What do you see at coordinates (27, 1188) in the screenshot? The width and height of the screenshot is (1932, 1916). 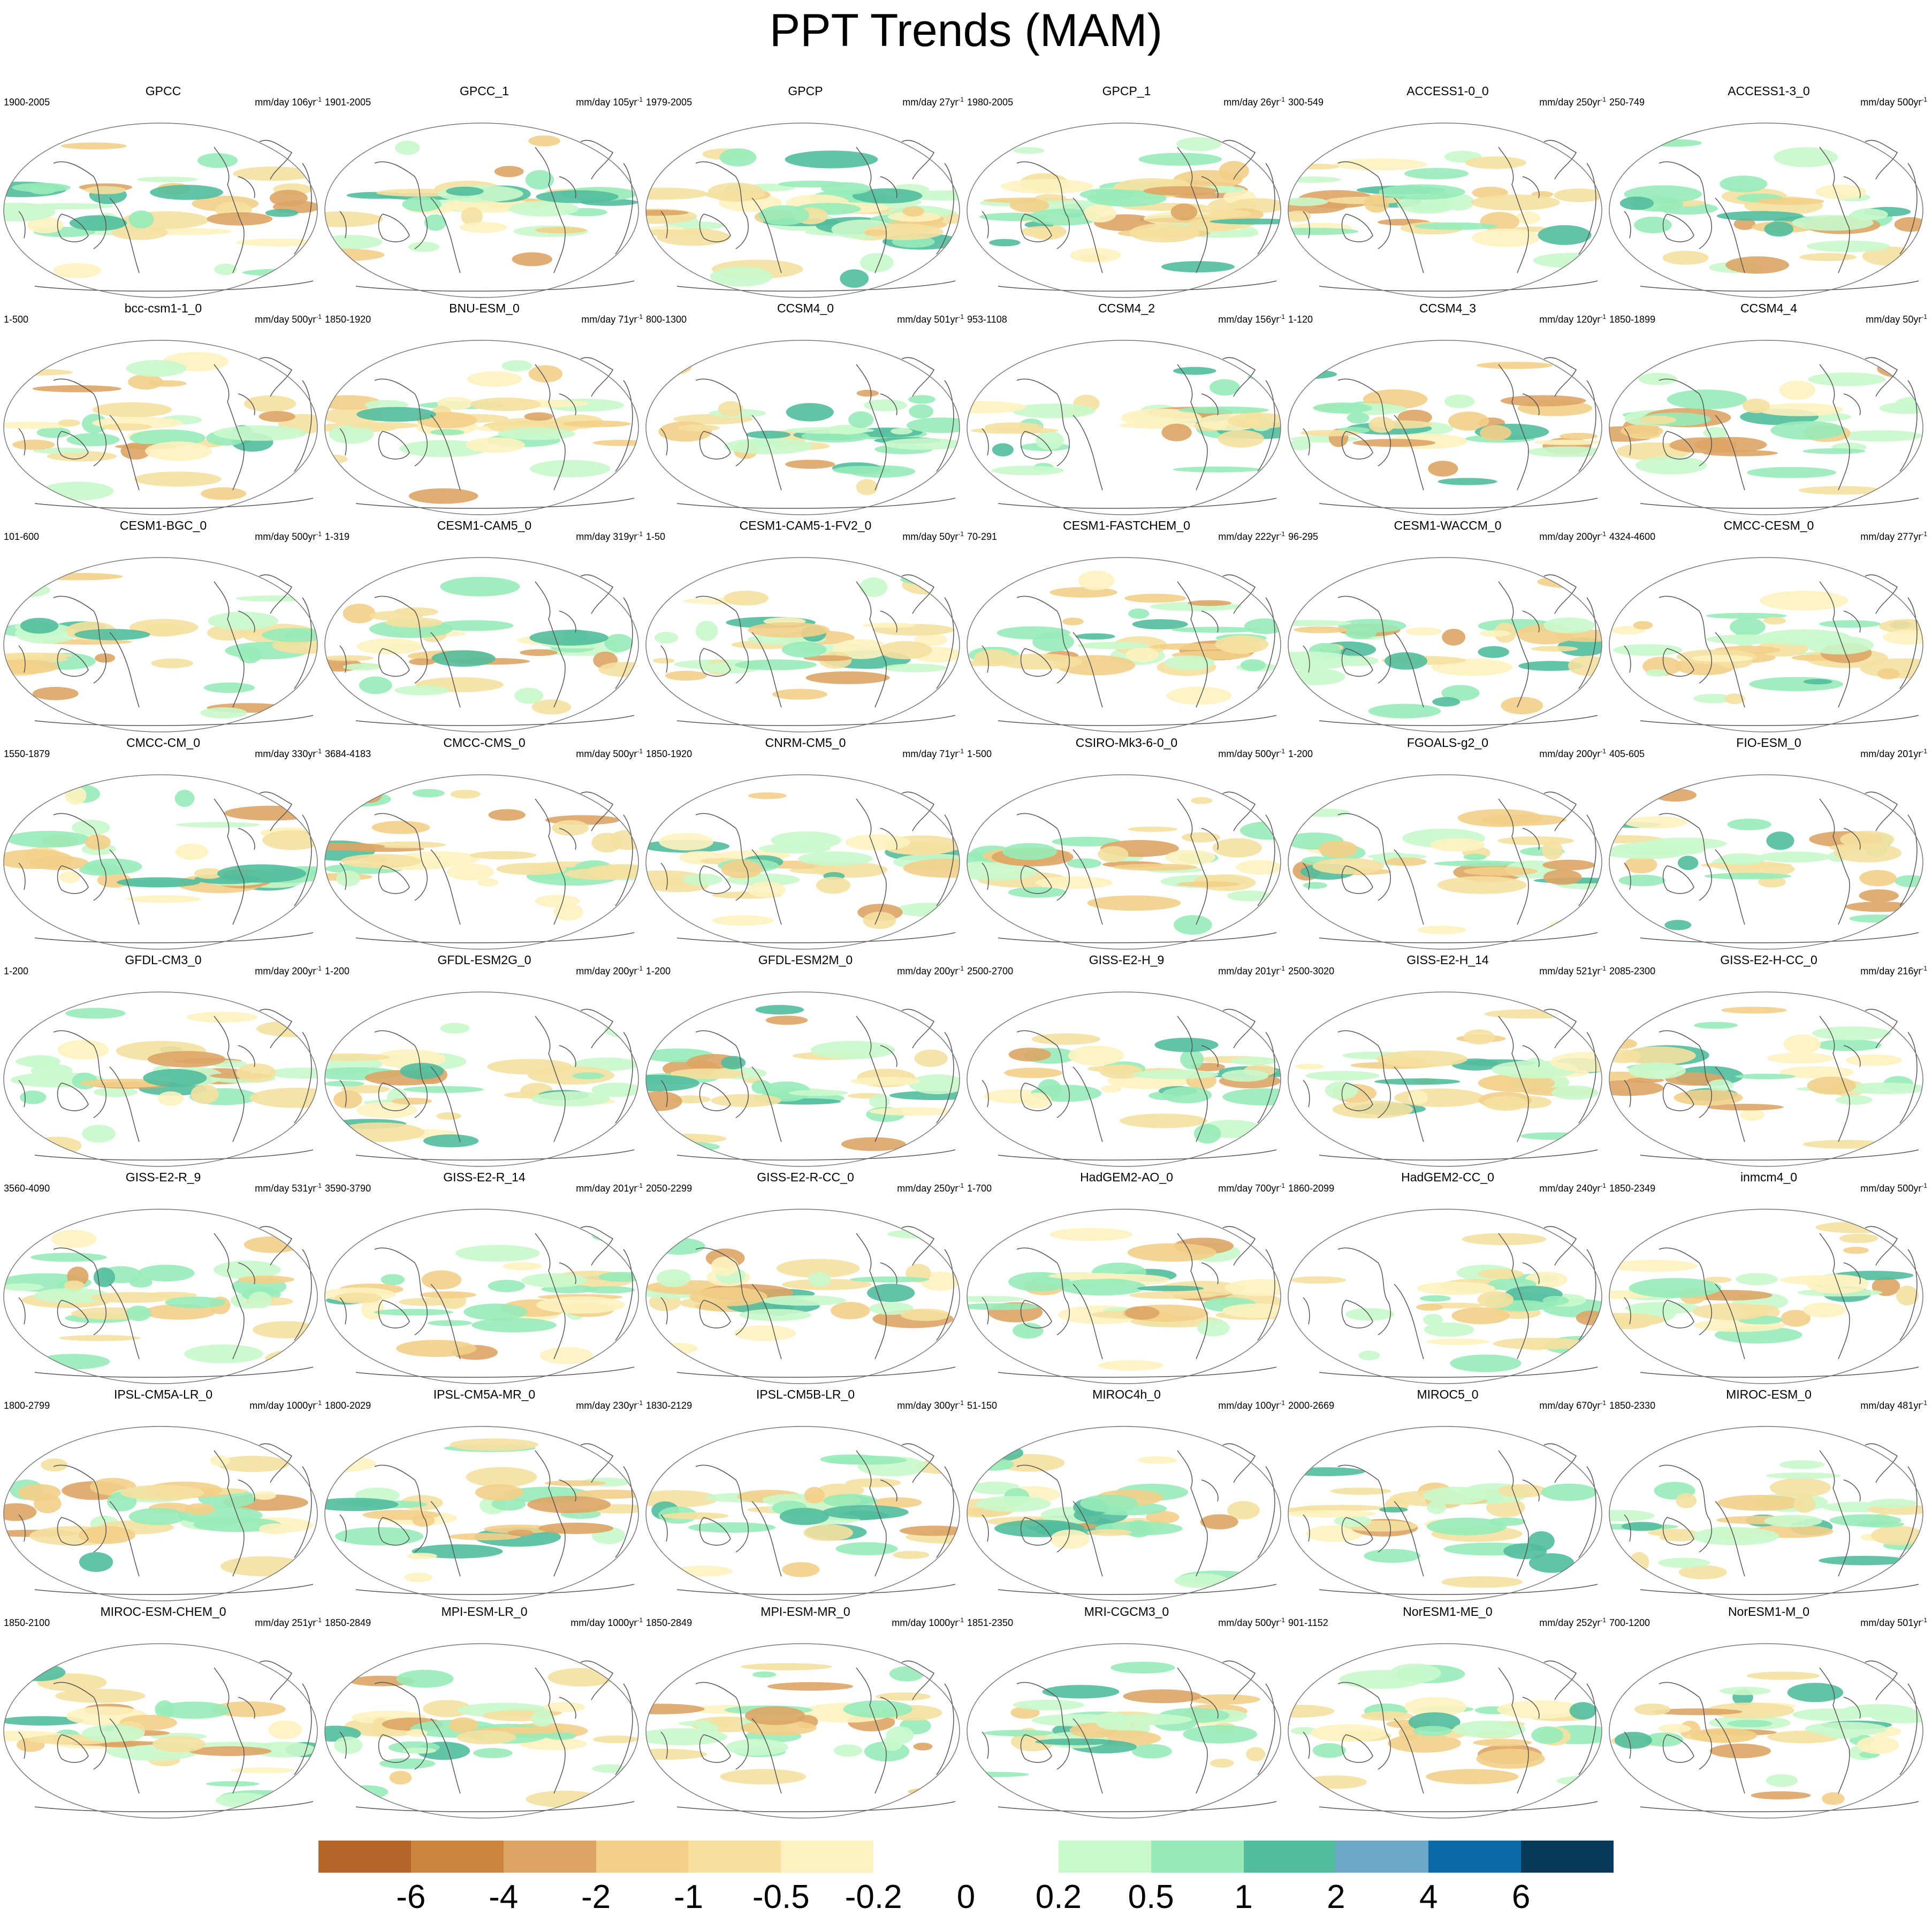 I see `panel-year-range: 3560-4090` at bounding box center [27, 1188].